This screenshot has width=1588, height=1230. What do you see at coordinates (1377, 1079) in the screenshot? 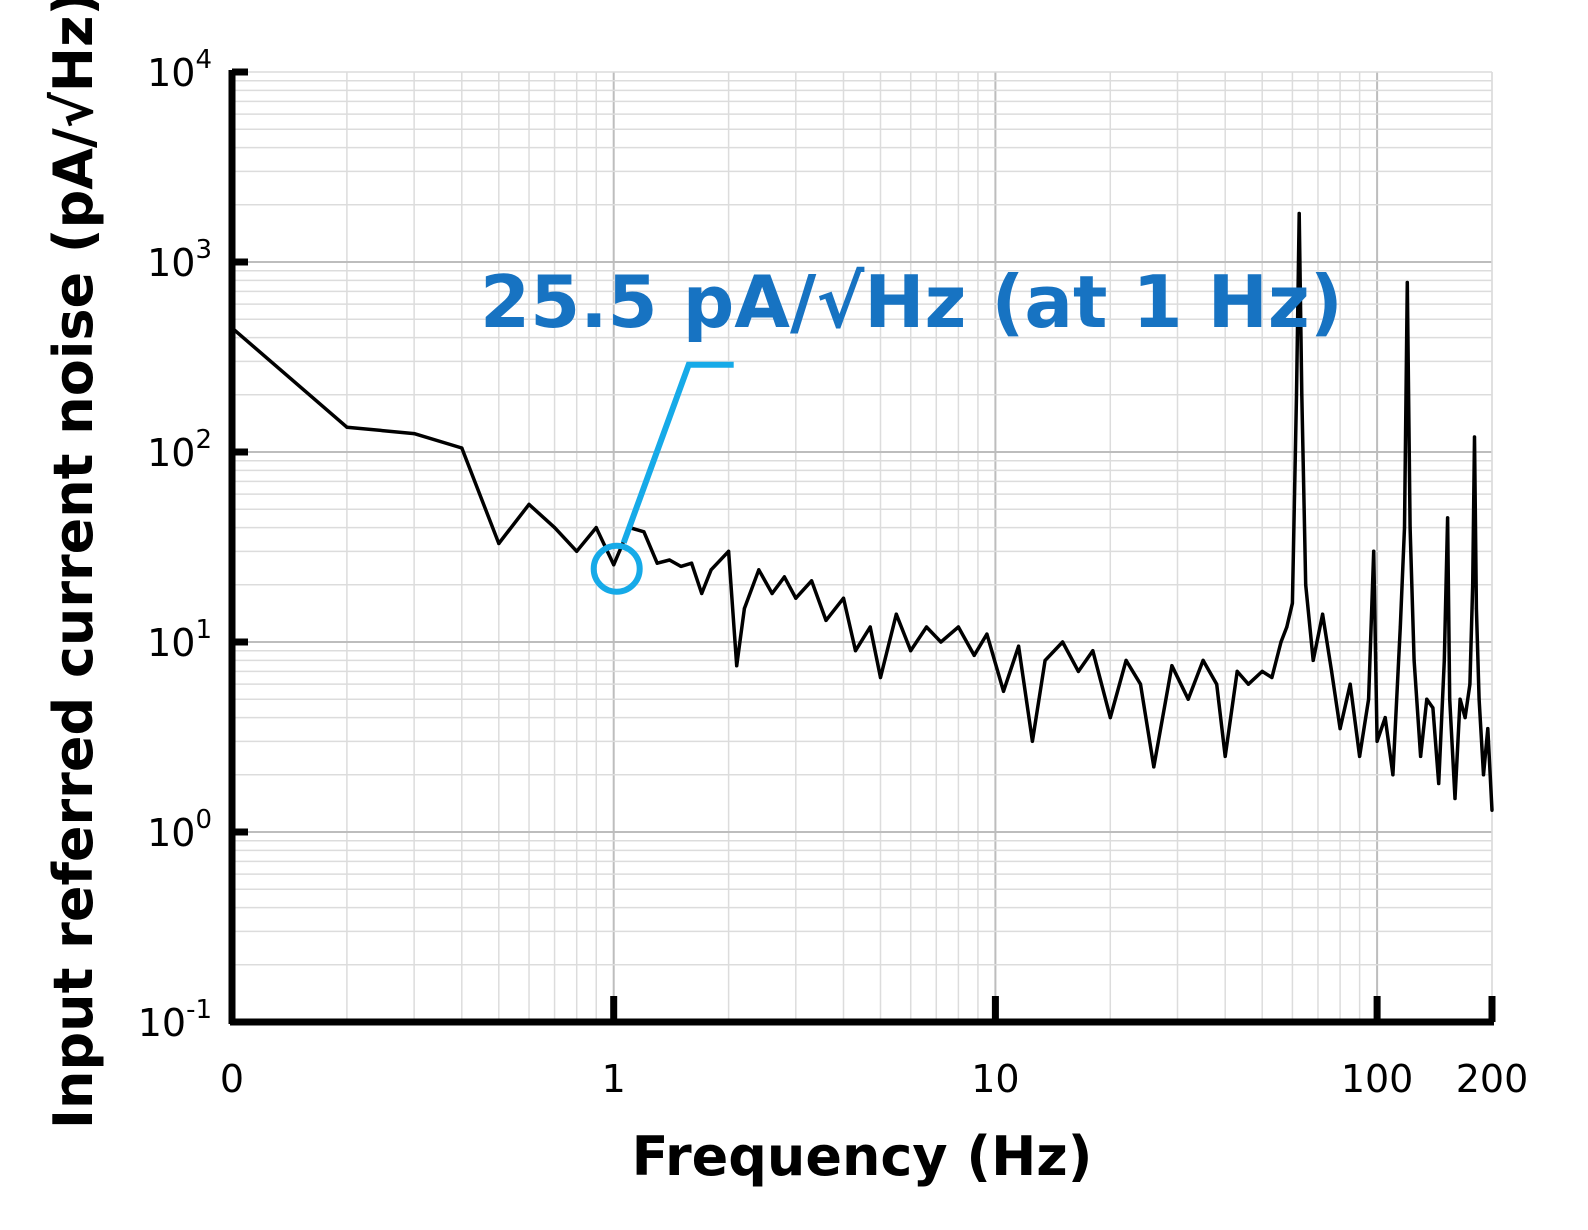
I see `x-tick-label: 100` at bounding box center [1377, 1079].